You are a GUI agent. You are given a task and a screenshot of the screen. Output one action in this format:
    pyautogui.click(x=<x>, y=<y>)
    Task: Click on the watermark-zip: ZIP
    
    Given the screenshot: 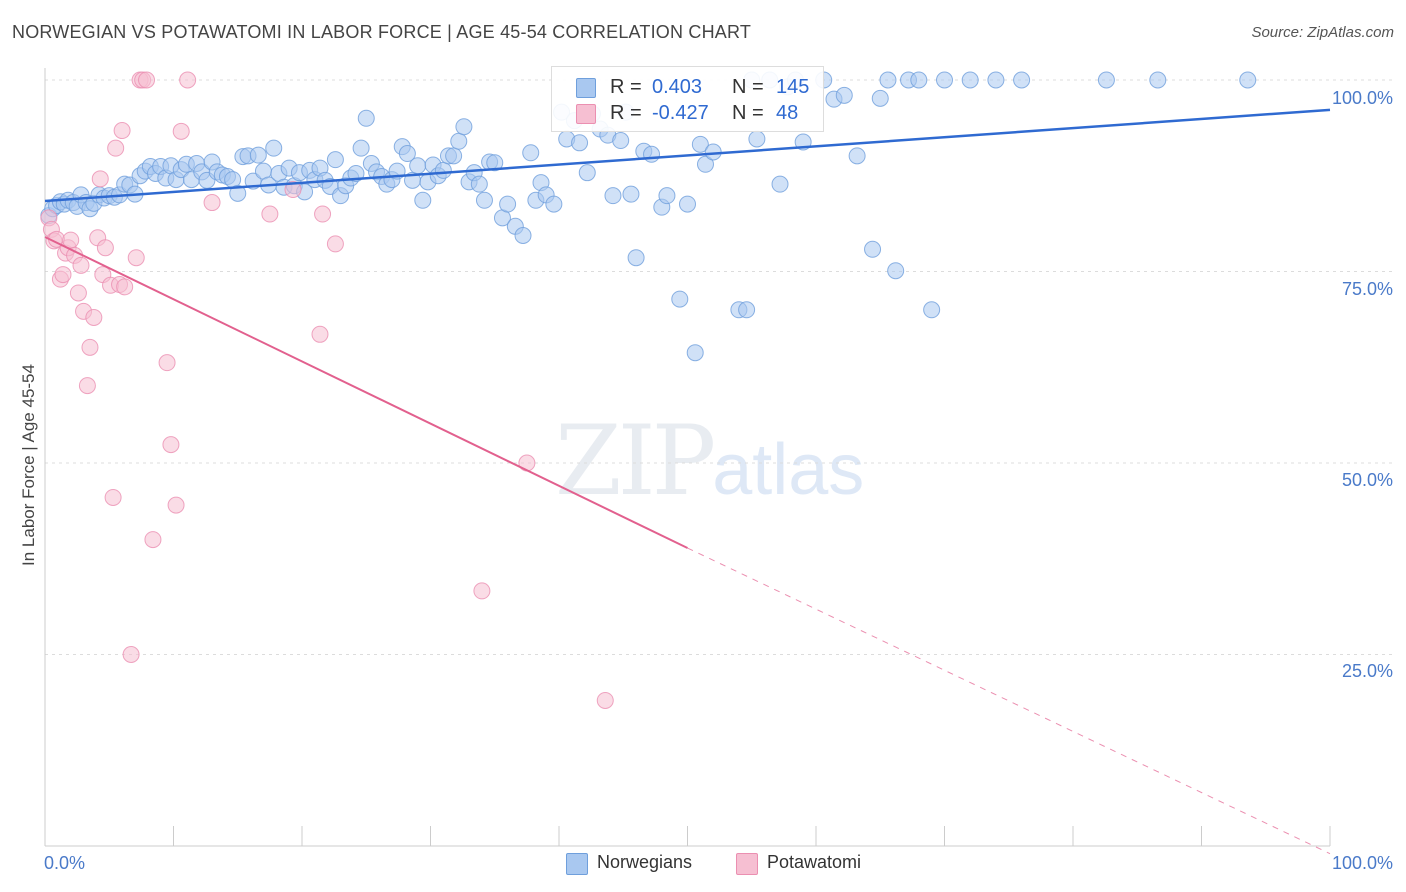 What is the action you would take?
    pyautogui.click(x=635, y=461)
    